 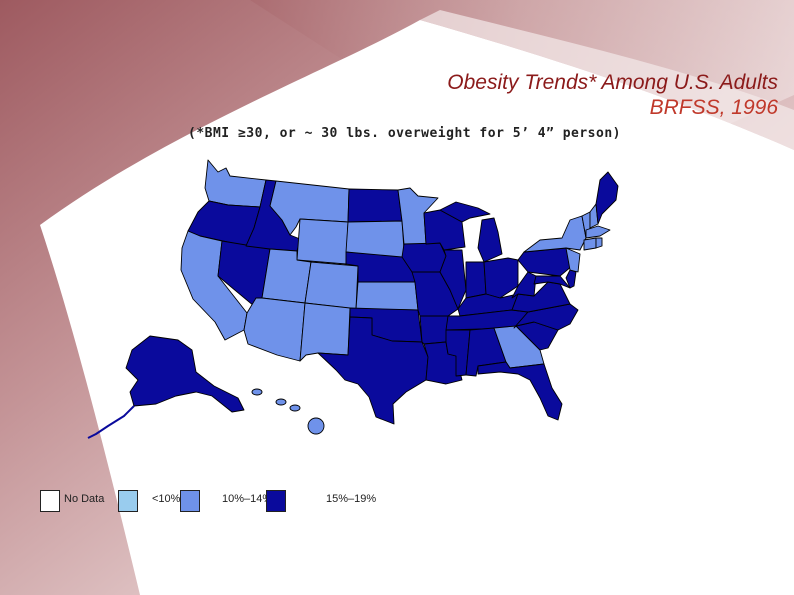 What do you see at coordinates (373, 370) in the screenshot?
I see `state-TX` at bounding box center [373, 370].